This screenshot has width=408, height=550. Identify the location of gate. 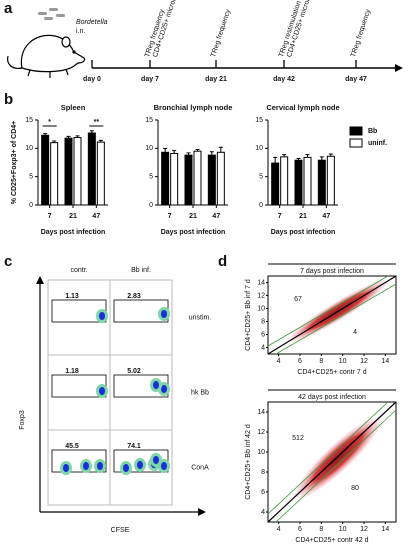
(79, 461).